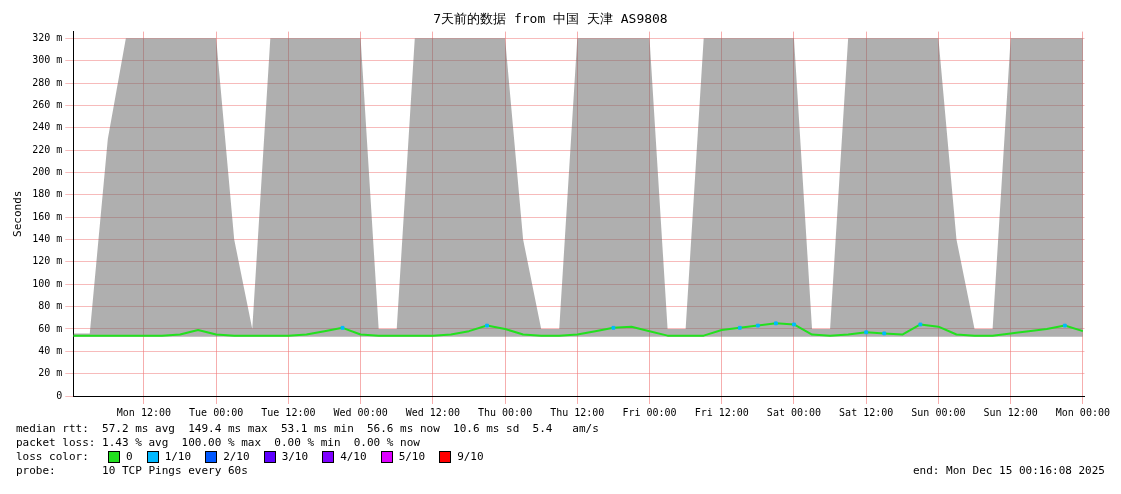 The height and width of the screenshot is (494, 1121). I want to click on y-tick-label: 60 m, so click(50, 328).